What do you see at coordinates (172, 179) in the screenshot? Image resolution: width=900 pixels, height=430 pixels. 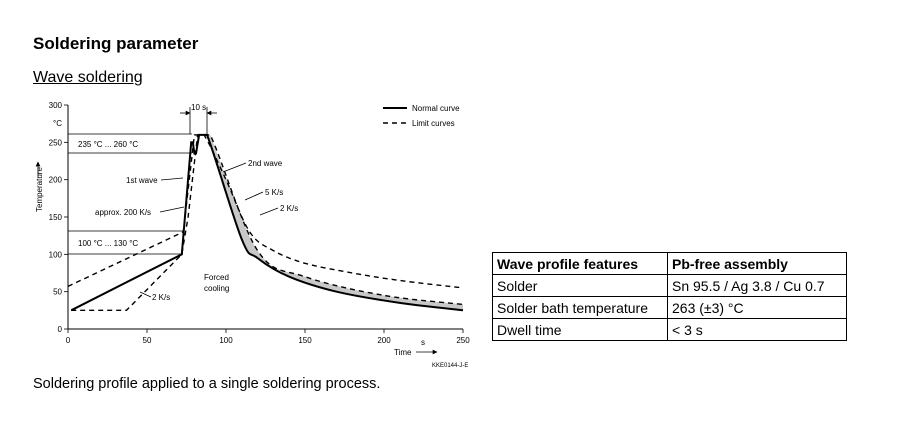 I see `first-wave-leader` at bounding box center [172, 179].